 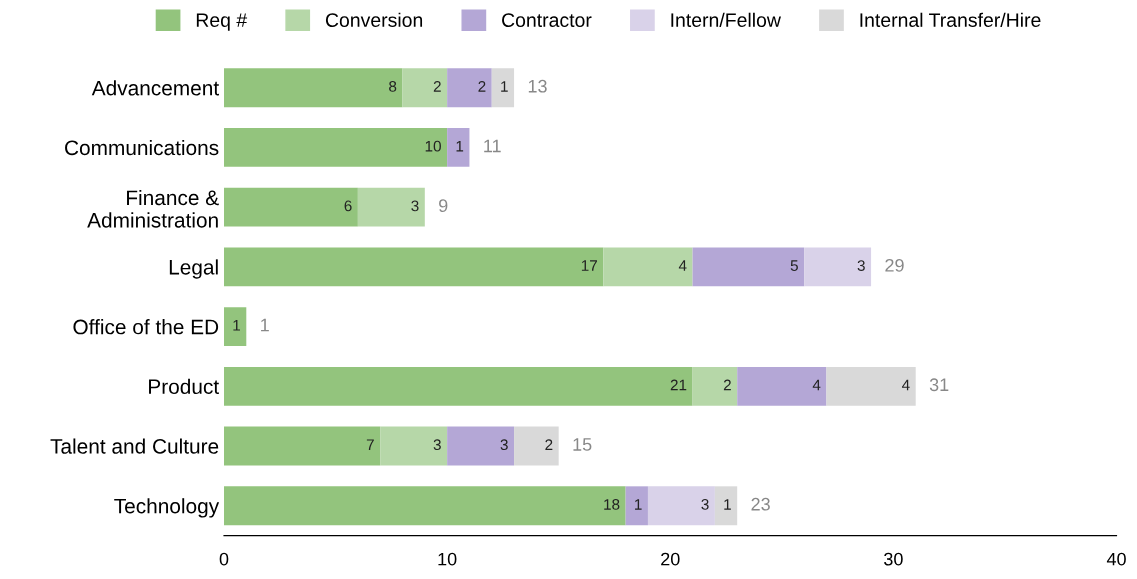 I want to click on data-label: 10, so click(x=433, y=146).